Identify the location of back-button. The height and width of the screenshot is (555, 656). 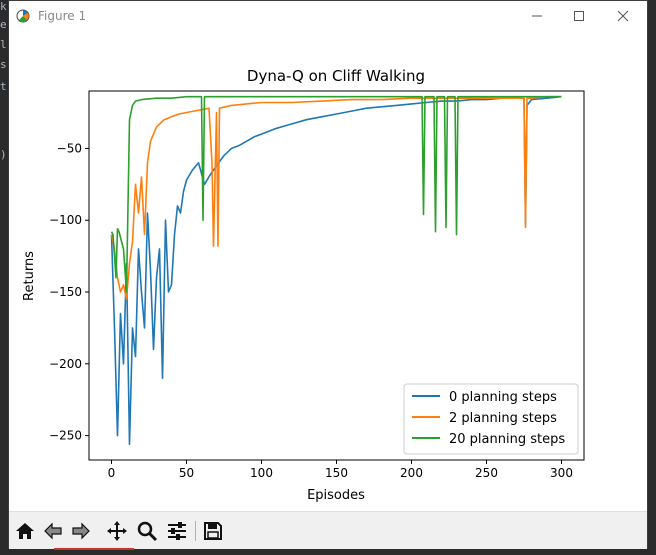
(53, 531).